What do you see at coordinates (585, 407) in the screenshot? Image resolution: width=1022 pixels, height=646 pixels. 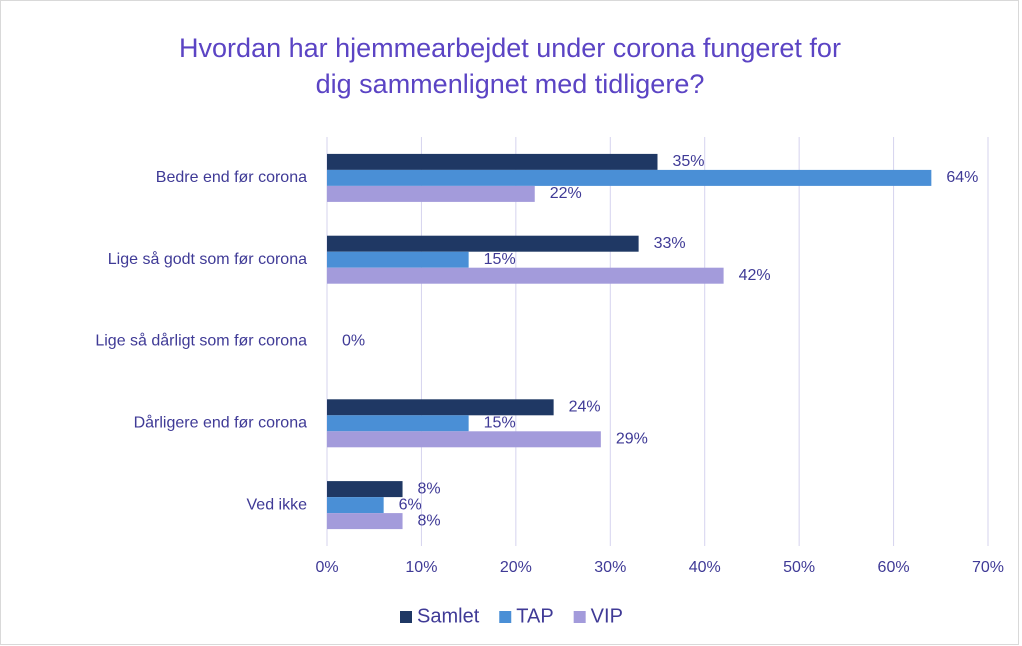 I see `data-label: 24%` at bounding box center [585, 407].